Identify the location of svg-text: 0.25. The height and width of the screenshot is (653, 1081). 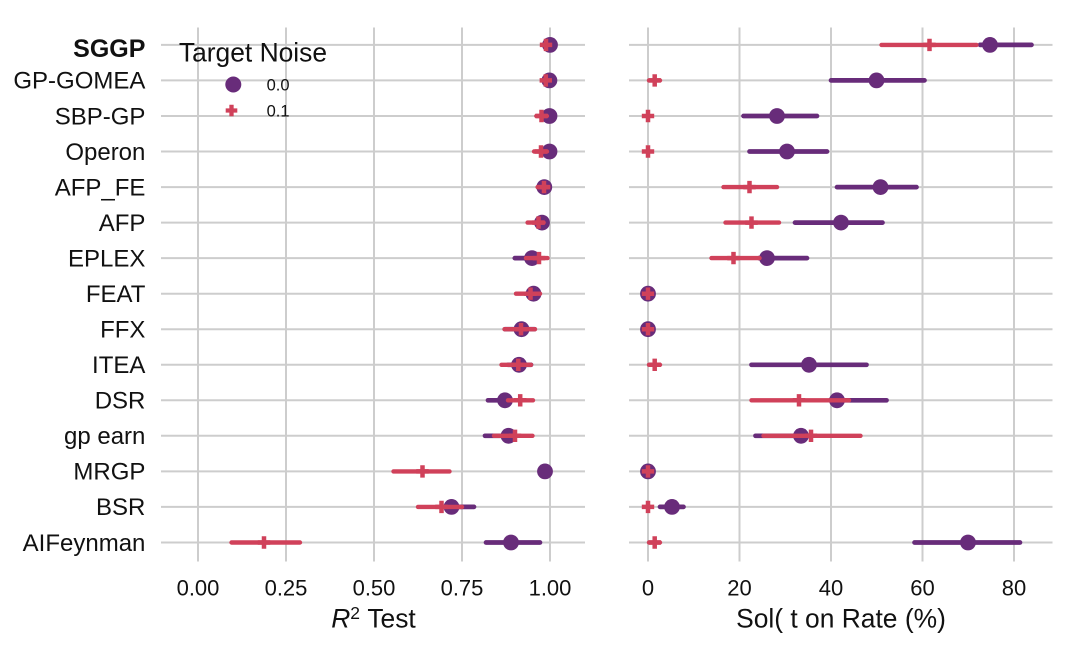
(286, 588).